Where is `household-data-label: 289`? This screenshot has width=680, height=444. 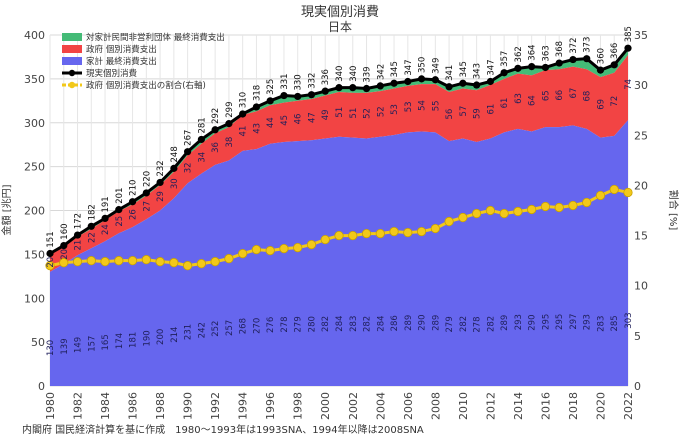
household-data-label: 289 is located at coordinates (505, 323).